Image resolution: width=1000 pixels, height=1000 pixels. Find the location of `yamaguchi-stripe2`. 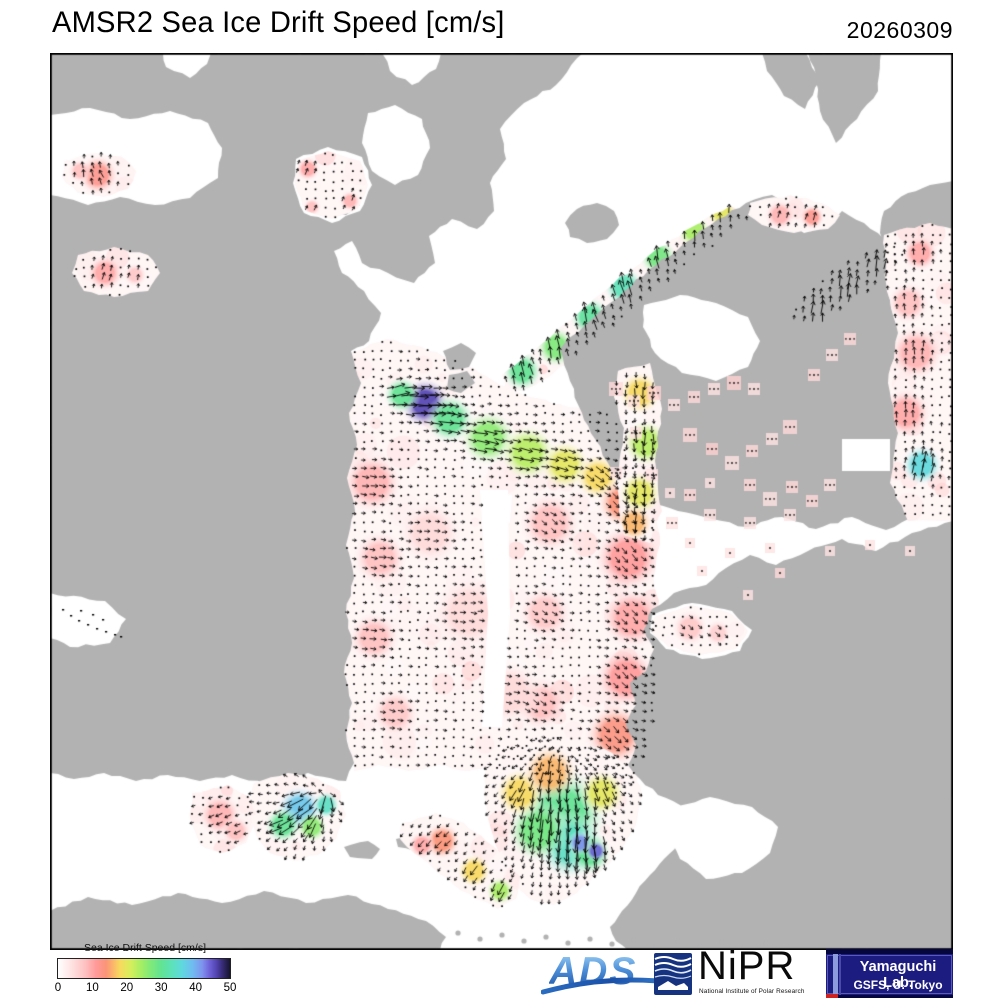

yamaguchi-stripe2 is located at coordinates (840, 974).